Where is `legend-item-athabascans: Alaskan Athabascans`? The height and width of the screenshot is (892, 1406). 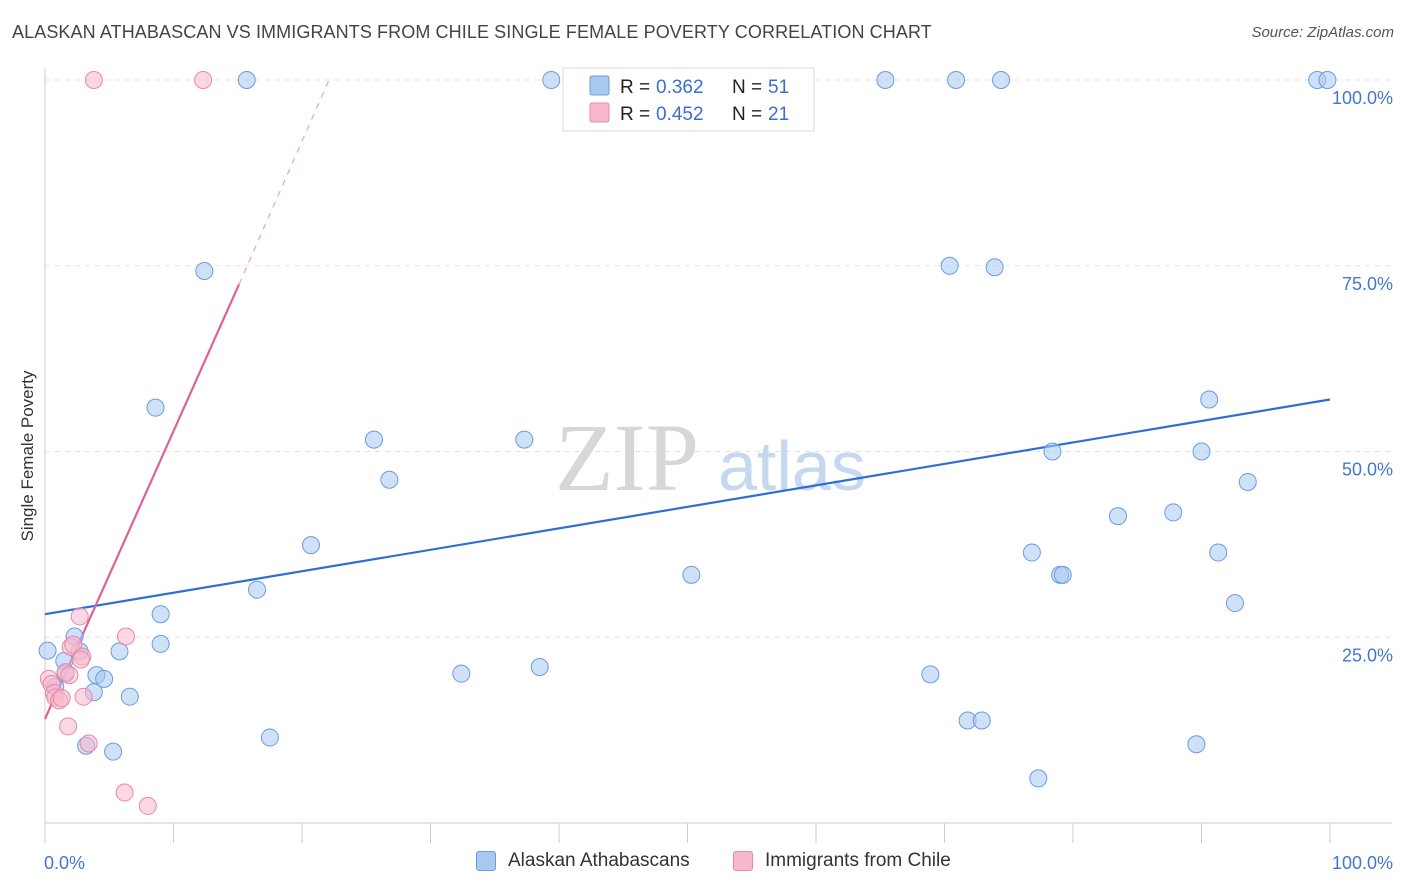
legend-item-athabascans: Alaskan Athabascans is located at coordinates (583, 861).